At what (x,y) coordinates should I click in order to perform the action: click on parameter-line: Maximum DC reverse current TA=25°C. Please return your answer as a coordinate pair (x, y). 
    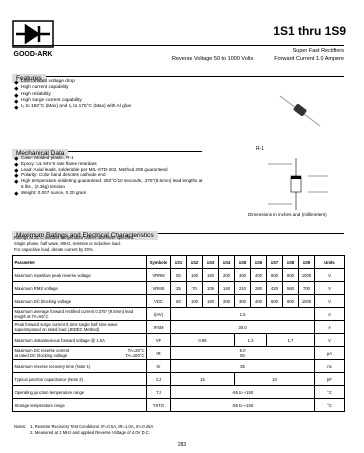
    Looking at the image, I should click on (80, 350).